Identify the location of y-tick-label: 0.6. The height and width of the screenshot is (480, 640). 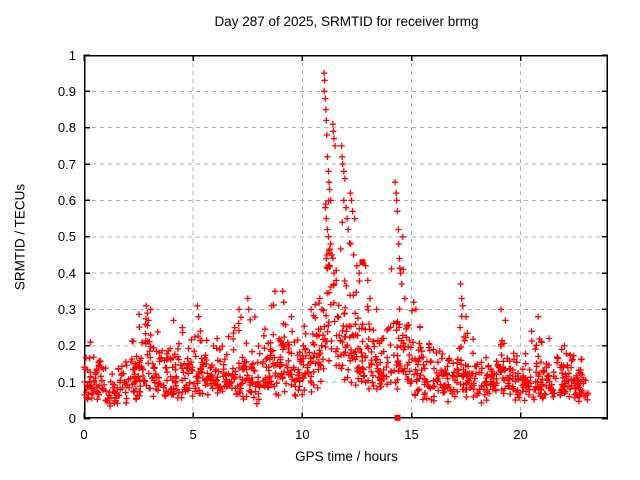
(66, 200).